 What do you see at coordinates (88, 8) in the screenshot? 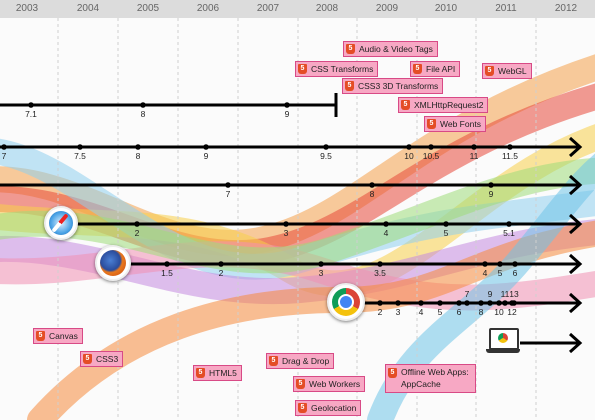
I see `year-label: 2004` at bounding box center [88, 8].